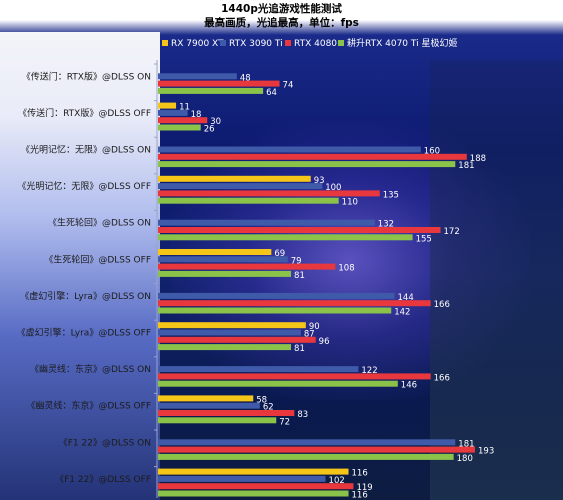 This screenshot has width=563, height=500. I want to click on category-label-1: 《传送门：RTX版》@DLSS OFF, so click(84, 113).